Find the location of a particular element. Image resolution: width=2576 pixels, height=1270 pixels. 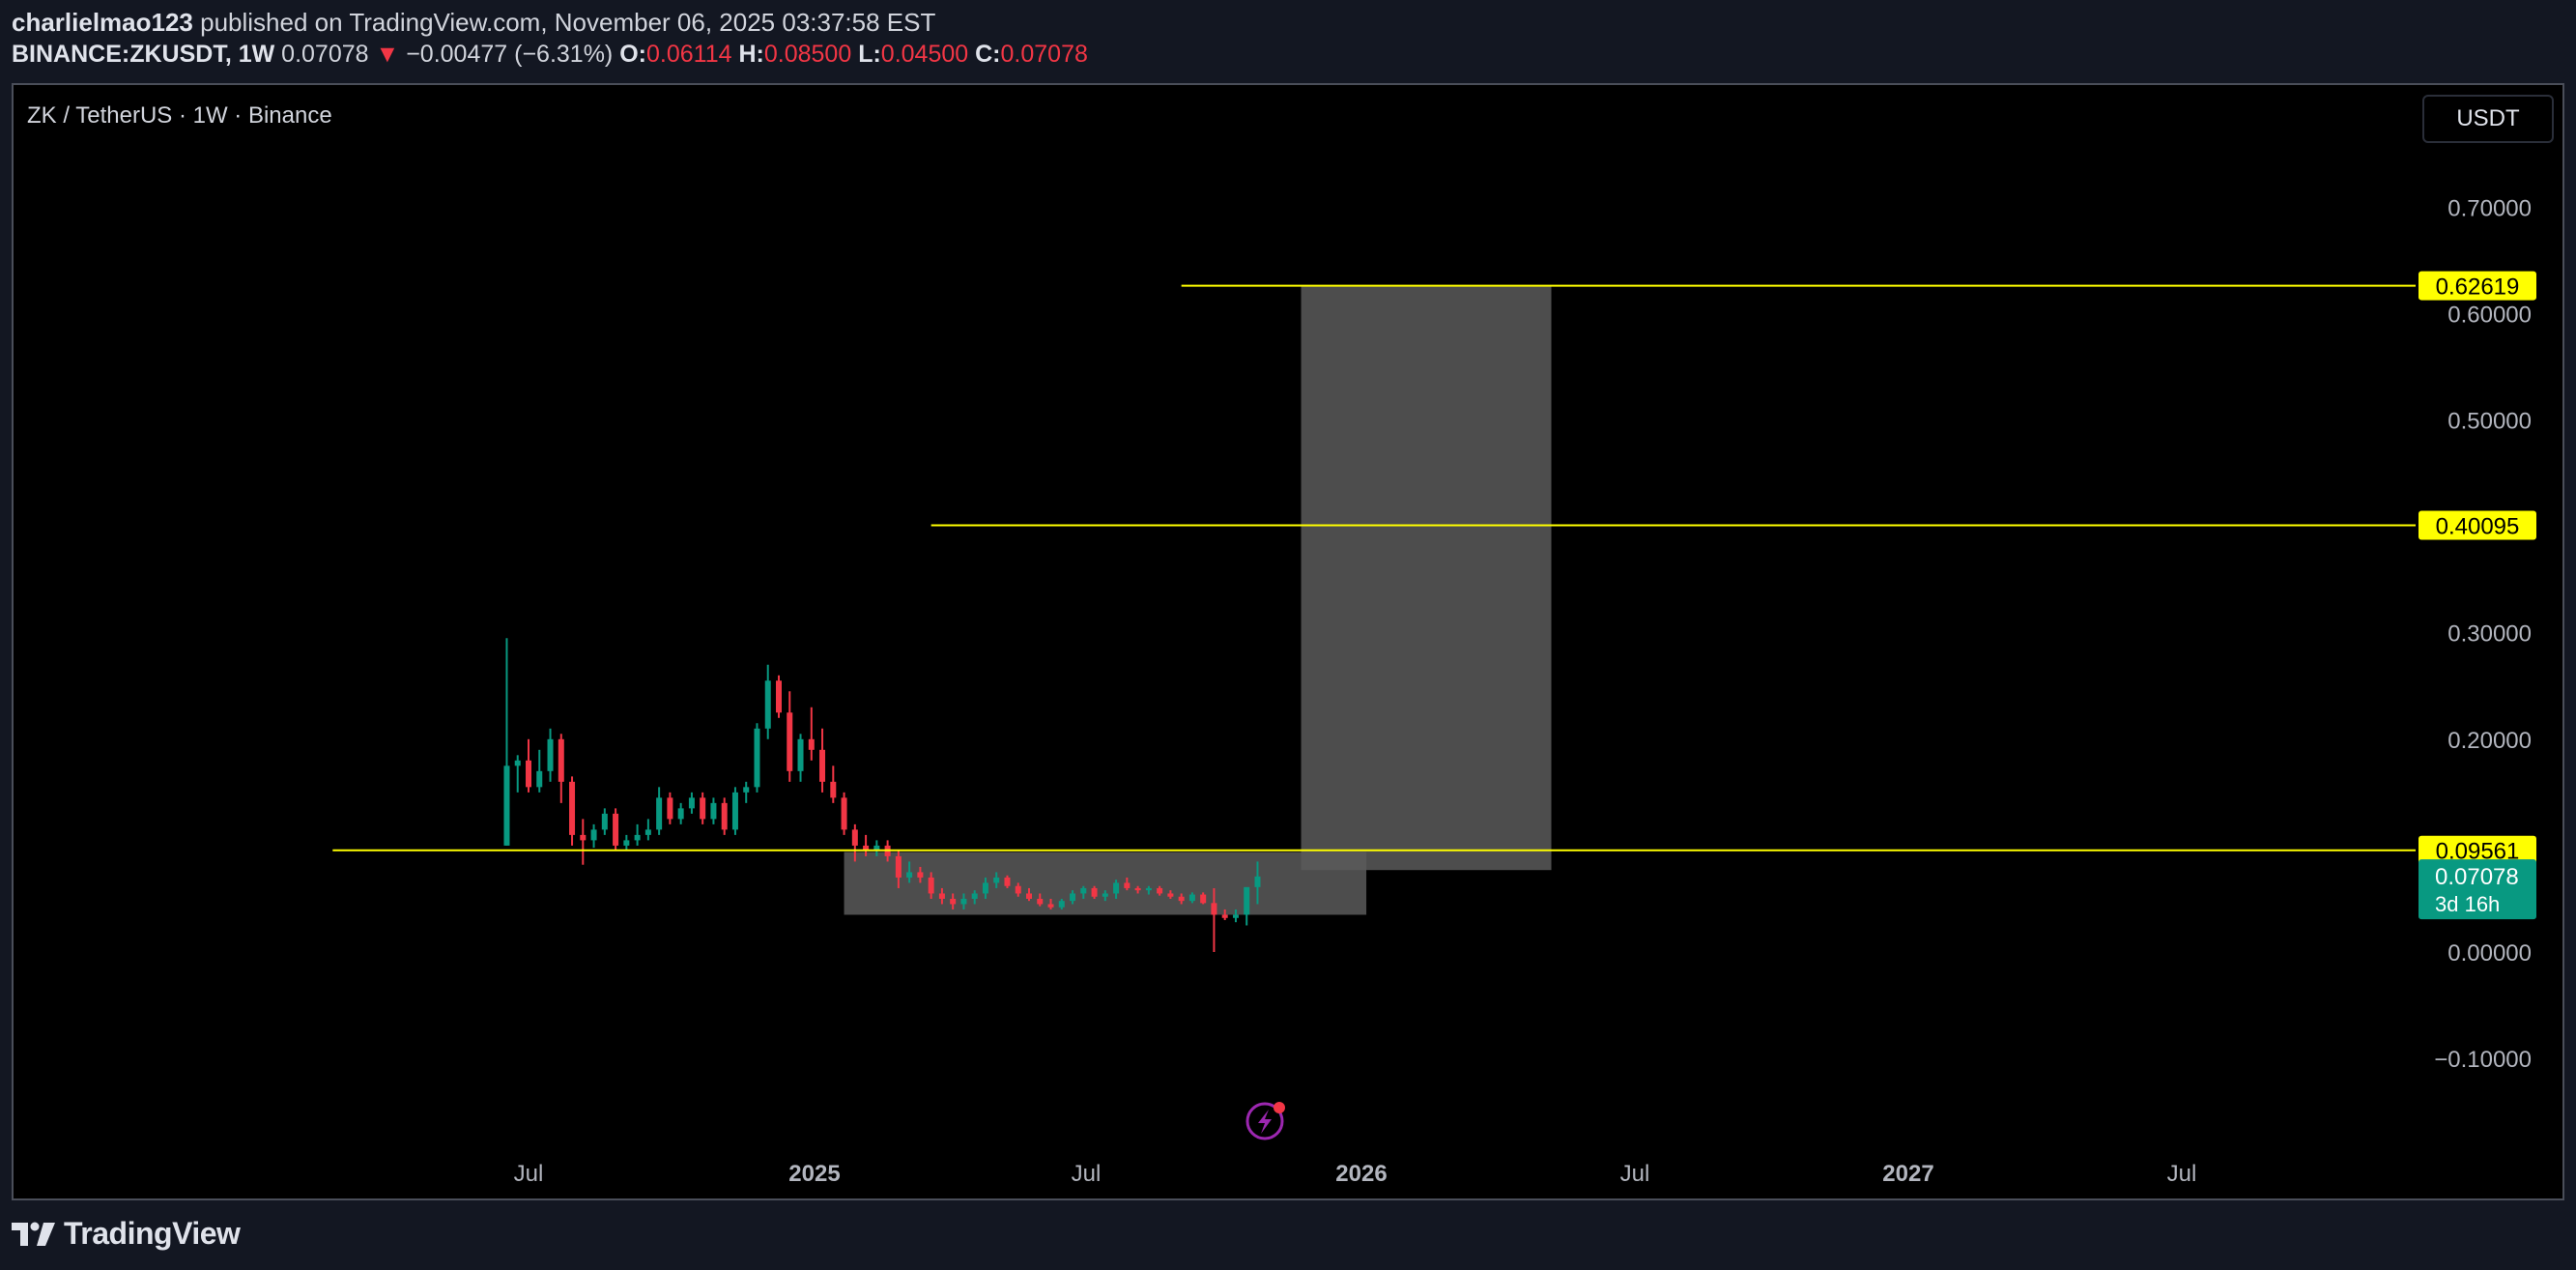

close-label: C: is located at coordinates (988, 54).